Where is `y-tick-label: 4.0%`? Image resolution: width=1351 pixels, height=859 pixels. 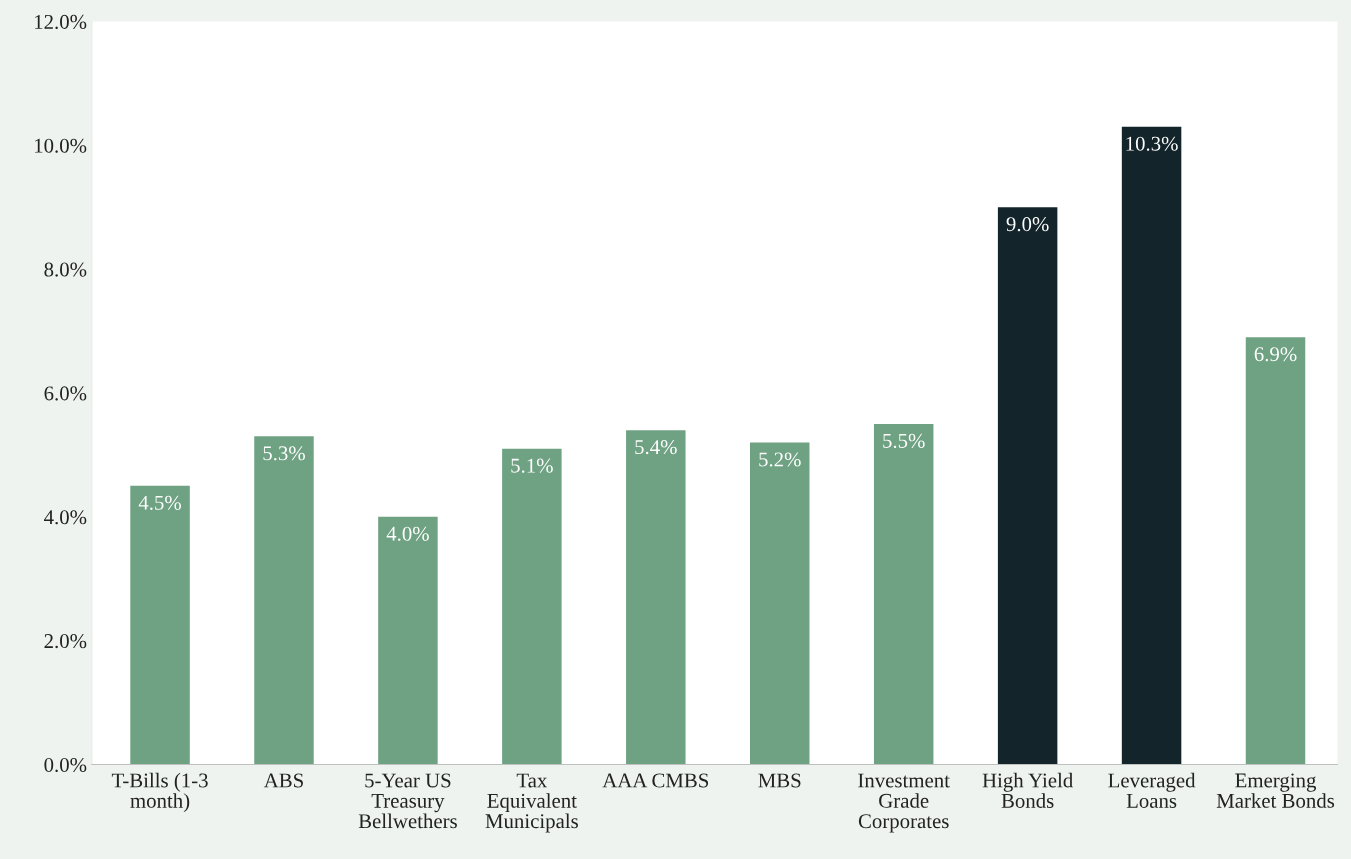
y-tick-label: 4.0% is located at coordinates (65, 517).